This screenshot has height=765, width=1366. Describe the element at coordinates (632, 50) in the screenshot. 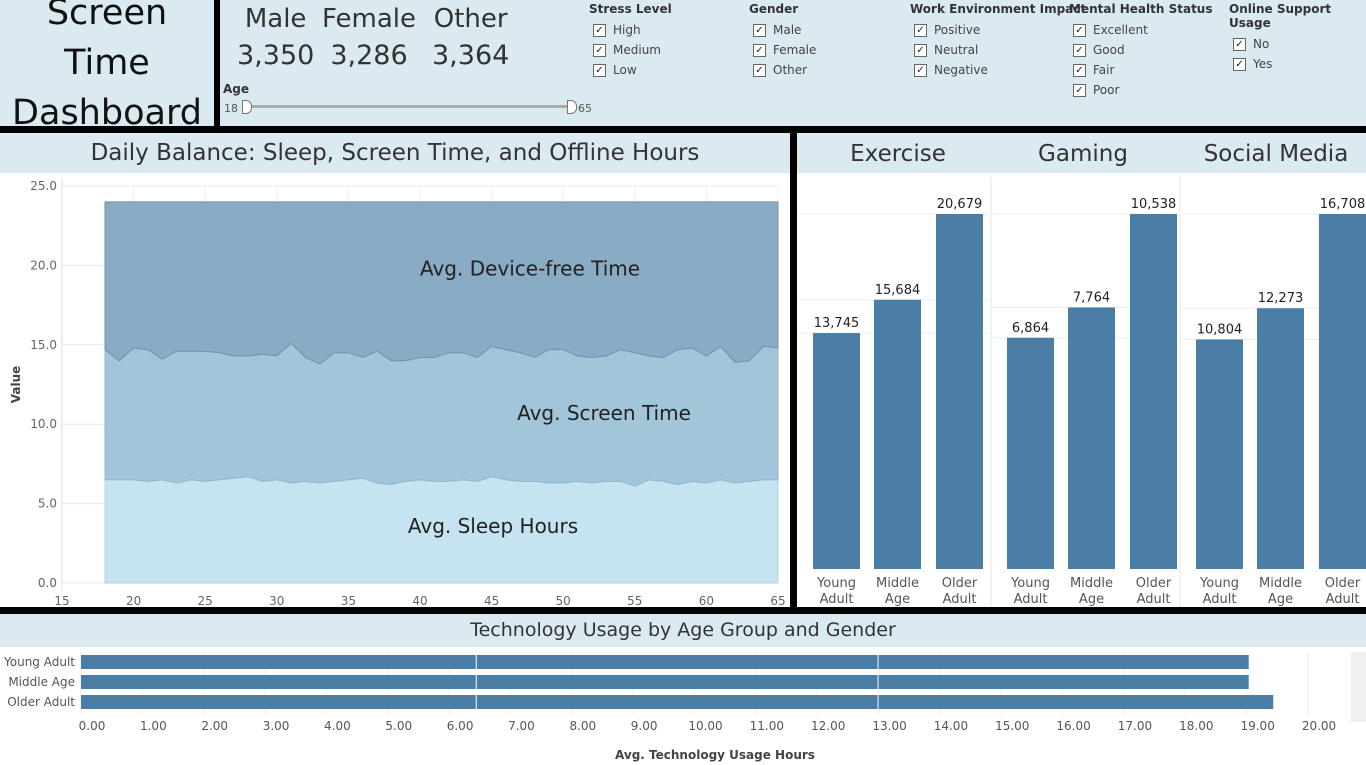

I see `filter-option-medium: ✓ Medium` at that location.